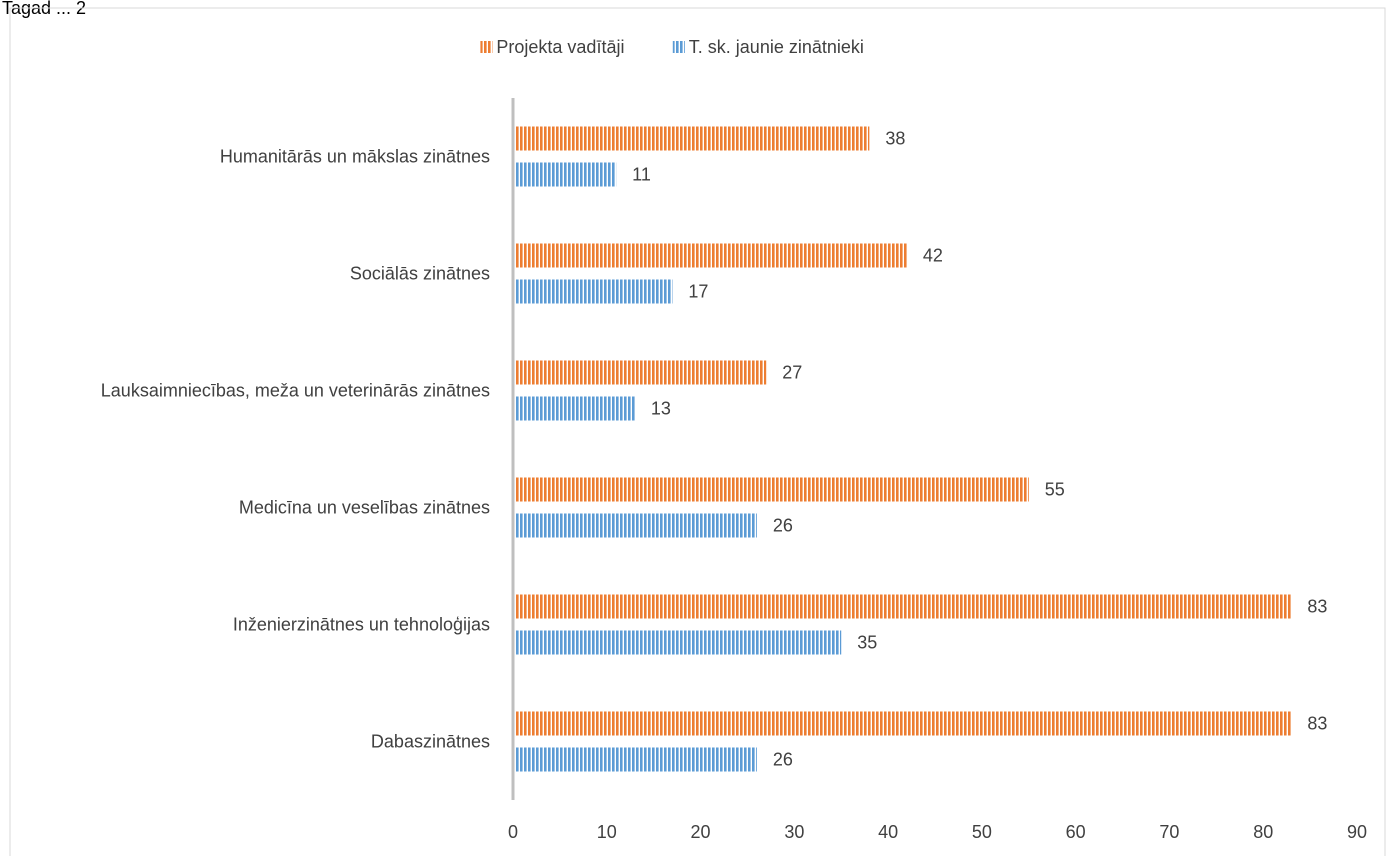 The width and height of the screenshot is (1390, 861). What do you see at coordinates (575, 408) in the screenshot?
I see `bar-t-sk-jaunie-zinatnieki-lauksaimniecibas-meza-un-veterinaras-zinatnes` at bounding box center [575, 408].